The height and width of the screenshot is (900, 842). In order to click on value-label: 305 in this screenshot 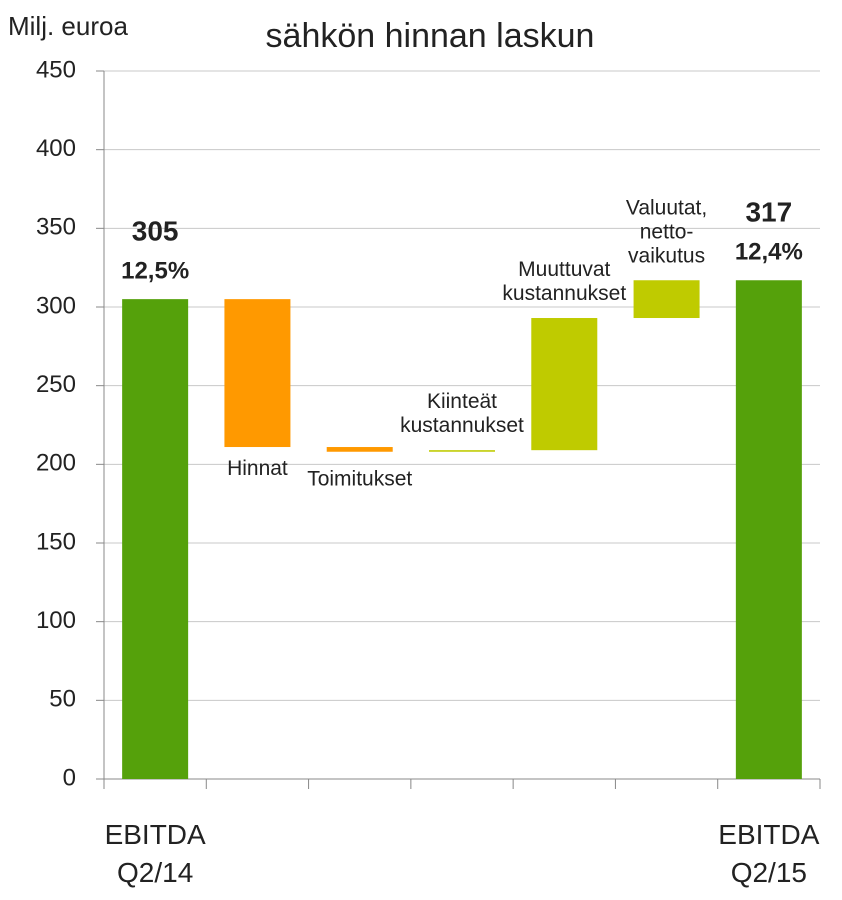, I will do `click(155, 231)`.